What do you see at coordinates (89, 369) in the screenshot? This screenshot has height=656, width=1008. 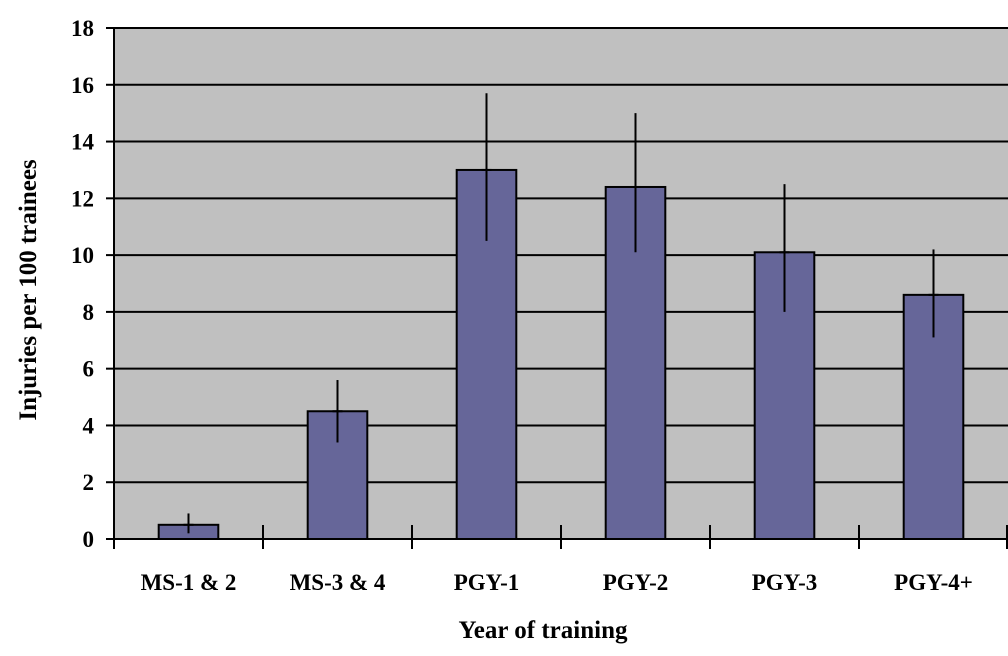 I see `y-tick-label-6: 6` at bounding box center [89, 369].